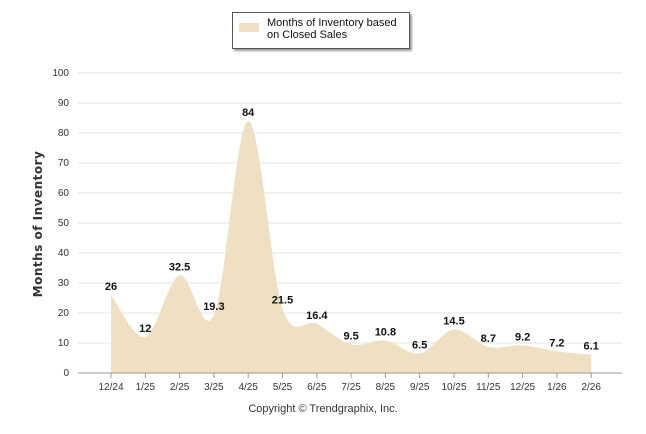  What do you see at coordinates (180, 387) in the screenshot?
I see `x-tick-label: 2/25` at bounding box center [180, 387].